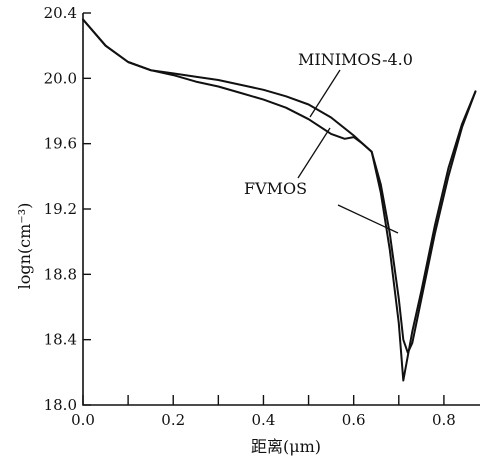 The height and width of the screenshot is (463, 483). I want to click on x-tick-label: 0.4, so click(264, 420).